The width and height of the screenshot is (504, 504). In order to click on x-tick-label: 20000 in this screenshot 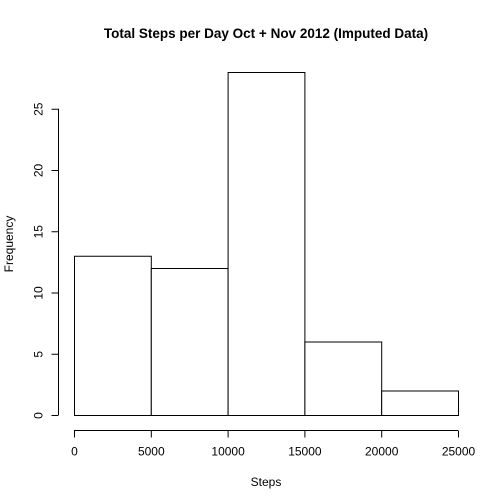, I will do `click(382, 452)`.